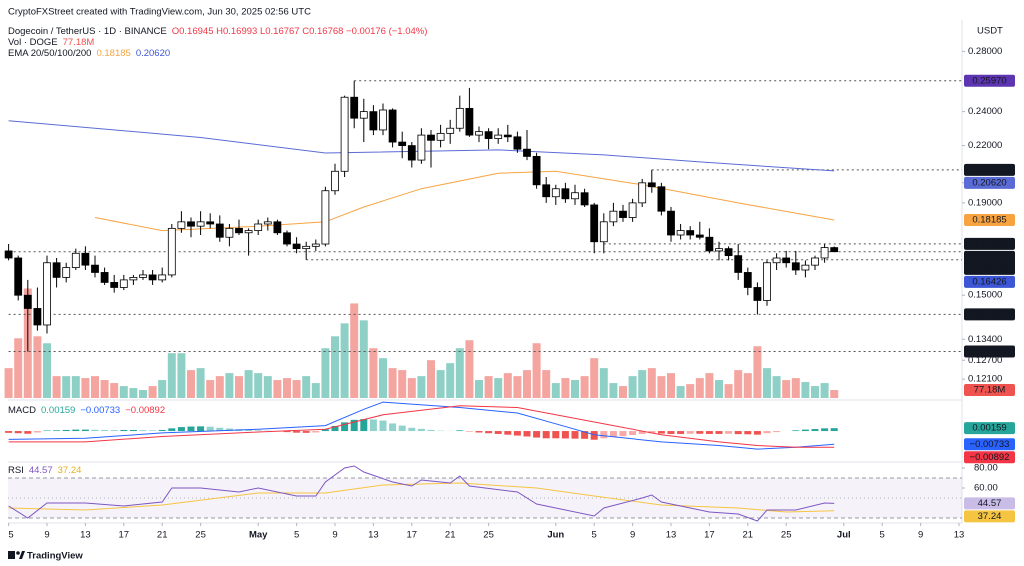 The width and height of the screenshot is (1024, 566). Describe the element at coordinates (421, 493) in the screenshot. I see `rsi-line` at that location.